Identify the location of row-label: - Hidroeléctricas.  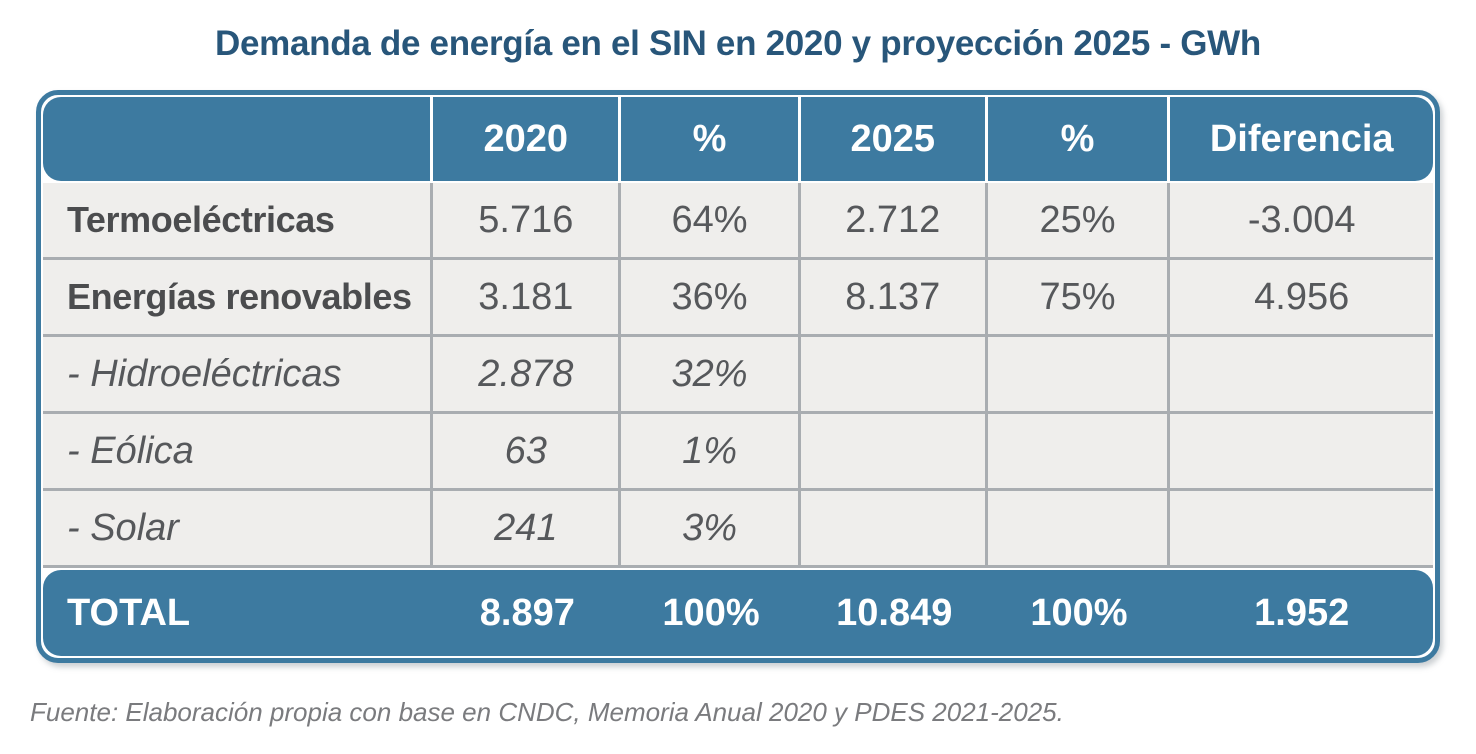
(238, 374).